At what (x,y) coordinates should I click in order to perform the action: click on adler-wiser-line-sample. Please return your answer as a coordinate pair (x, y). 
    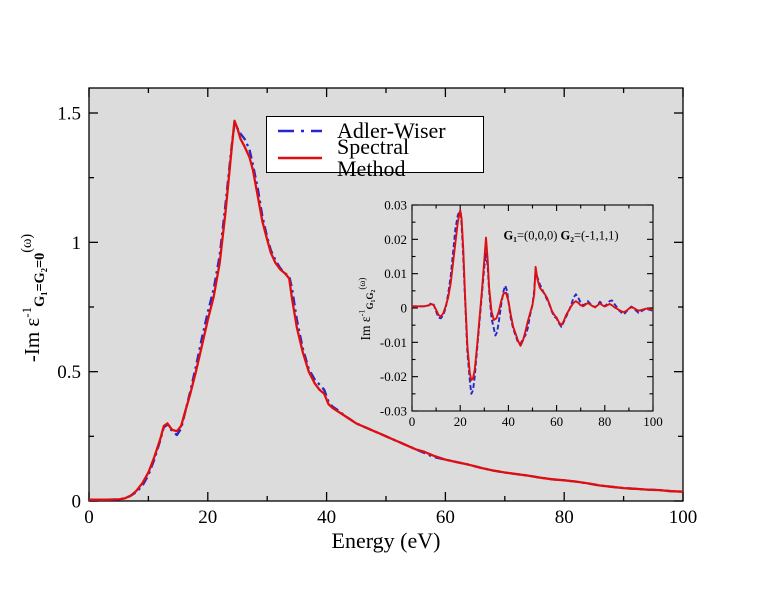
    Looking at the image, I should click on (300, 131).